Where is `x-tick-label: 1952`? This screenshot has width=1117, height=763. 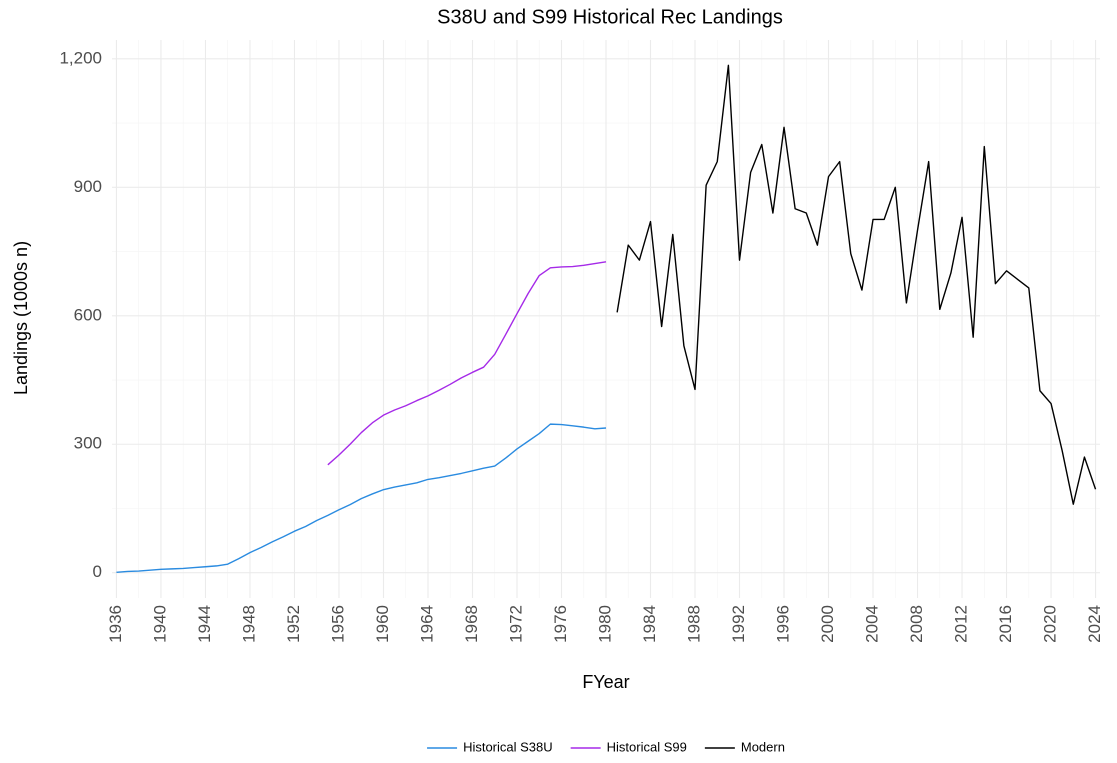 x-tick-label: 1952 is located at coordinates (293, 624).